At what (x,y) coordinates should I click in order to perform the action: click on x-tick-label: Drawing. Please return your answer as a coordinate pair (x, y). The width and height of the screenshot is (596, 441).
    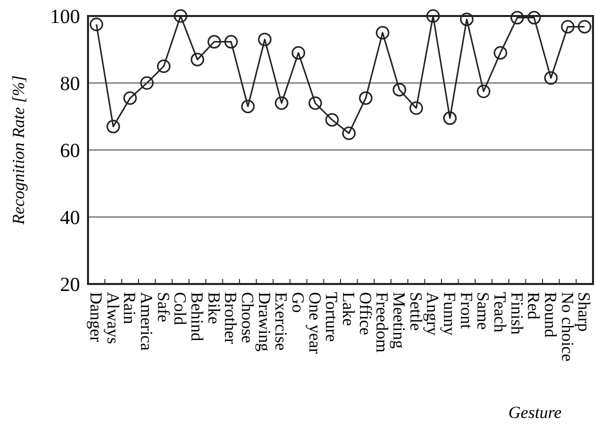
    Looking at the image, I should click on (264, 322).